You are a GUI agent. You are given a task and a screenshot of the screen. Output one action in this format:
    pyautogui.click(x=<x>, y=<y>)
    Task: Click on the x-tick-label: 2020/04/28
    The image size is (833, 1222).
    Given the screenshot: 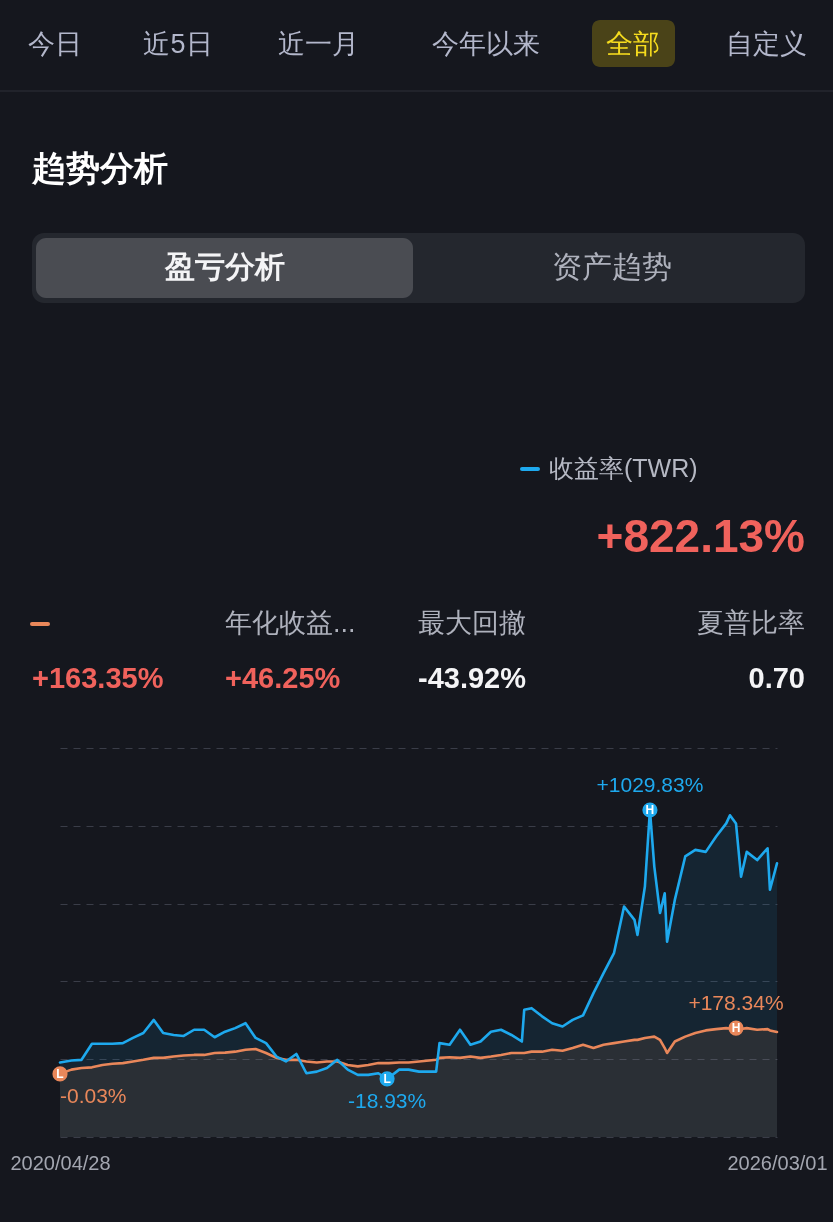 What is the action you would take?
    pyautogui.click(x=60, y=1162)
    